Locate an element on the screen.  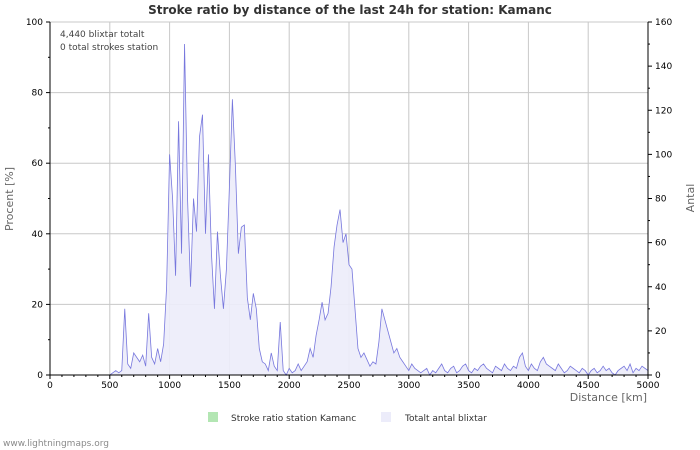
y-left-tick-label: 80 is located at coordinates (38, 94).